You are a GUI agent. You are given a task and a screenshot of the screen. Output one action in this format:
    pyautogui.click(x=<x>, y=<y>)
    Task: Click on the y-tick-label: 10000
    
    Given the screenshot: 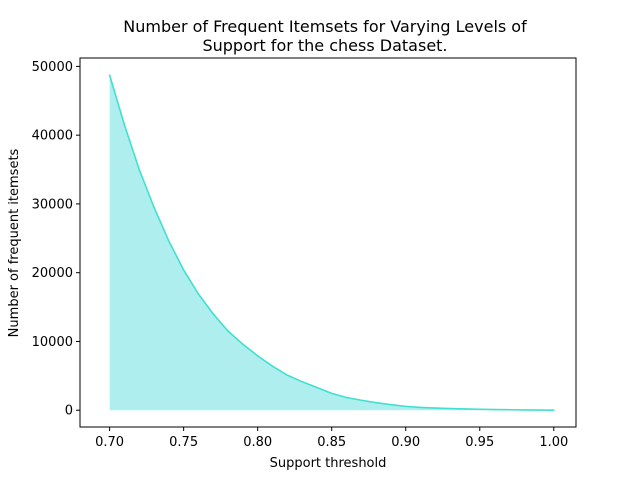 What is the action you would take?
    pyautogui.click(x=52, y=342)
    